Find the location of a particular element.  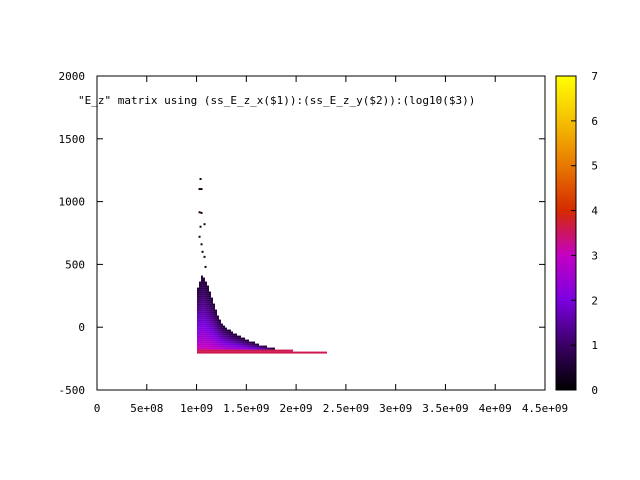

y-tick-label: 2000 is located at coordinates (72, 76).